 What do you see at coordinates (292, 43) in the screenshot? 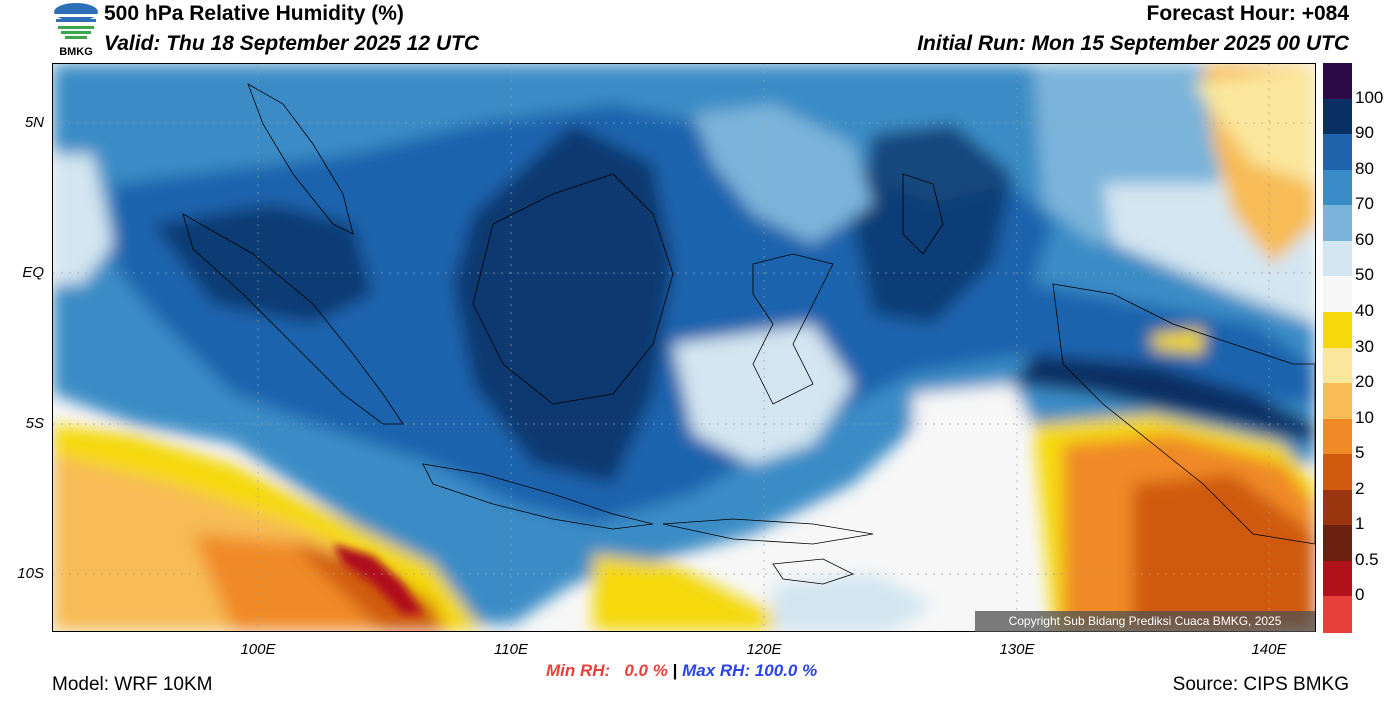
I see `valid-time: Valid: Thu 18 September 2025 12 UTC` at bounding box center [292, 43].